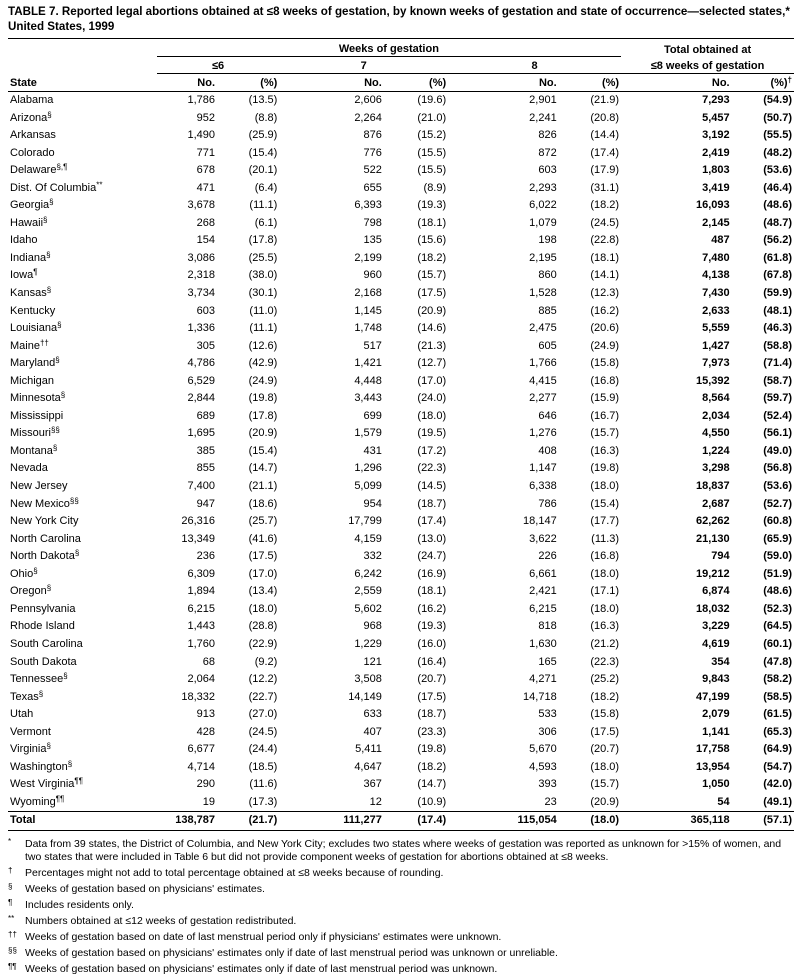 The width and height of the screenshot is (802, 976). What do you see at coordinates (716, 257) in the screenshot?
I see `total-no-cell: 7,480` at bounding box center [716, 257].